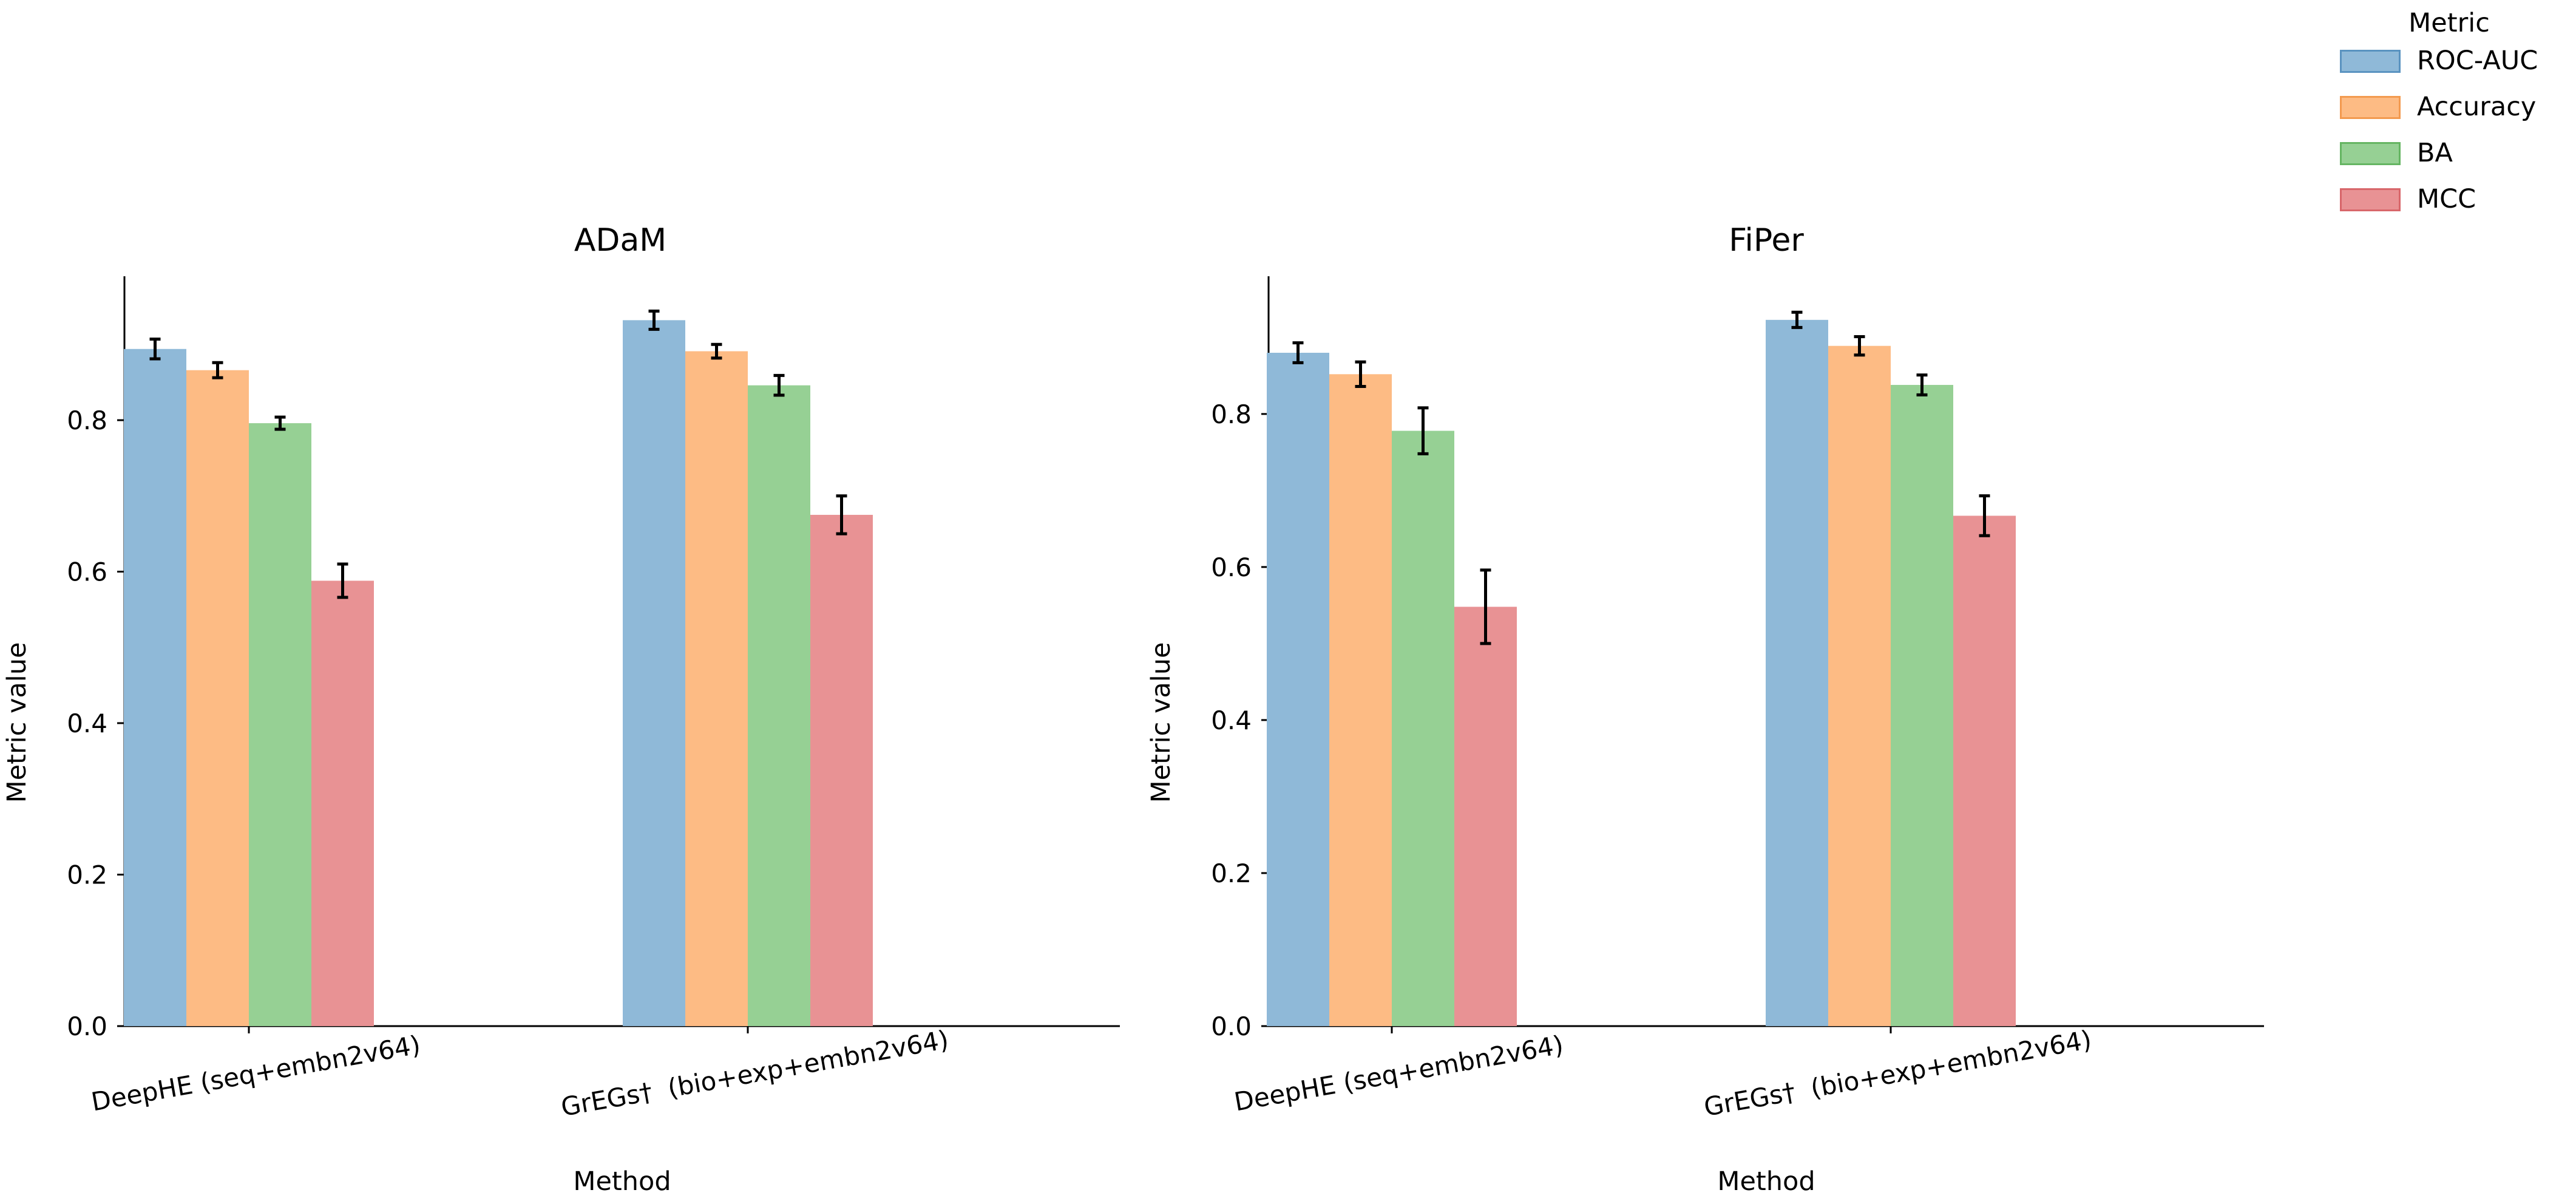 The width and height of the screenshot is (2576, 1204). Describe the element at coordinates (2370, 108) in the screenshot. I see `legend-swatch-accuracy` at that location.